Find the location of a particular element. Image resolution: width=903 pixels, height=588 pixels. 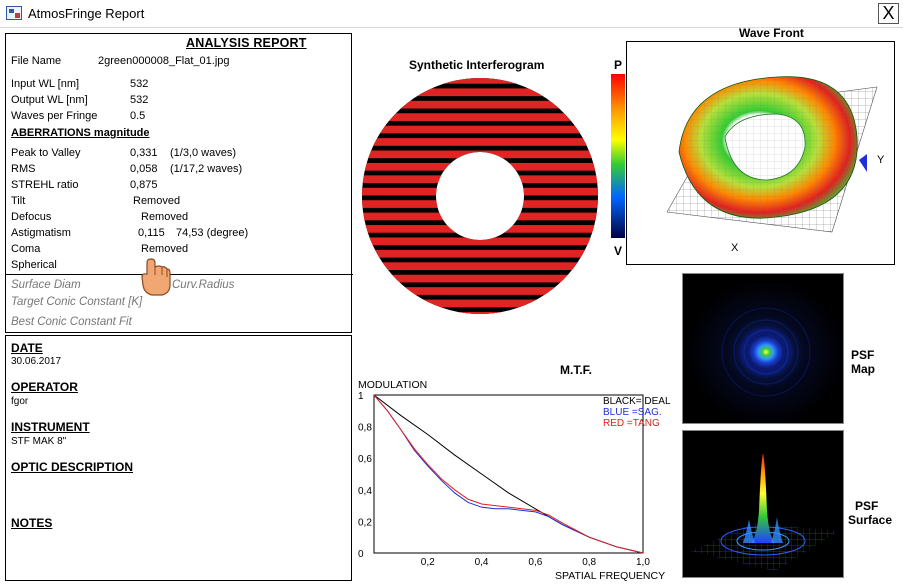

strehl-value: 0,875 is located at coordinates (144, 185).